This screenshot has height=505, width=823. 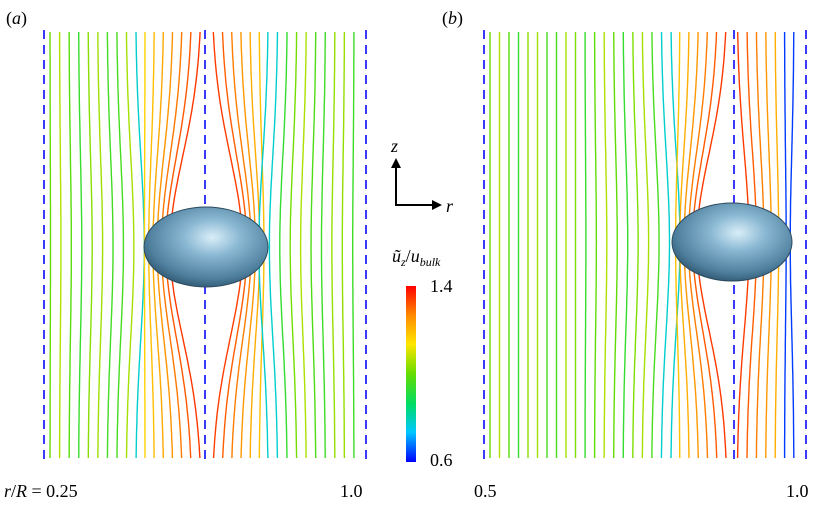 What do you see at coordinates (441, 460) in the screenshot?
I see `colorbar-min-label: 0.6` at bounding box center [441, 460].